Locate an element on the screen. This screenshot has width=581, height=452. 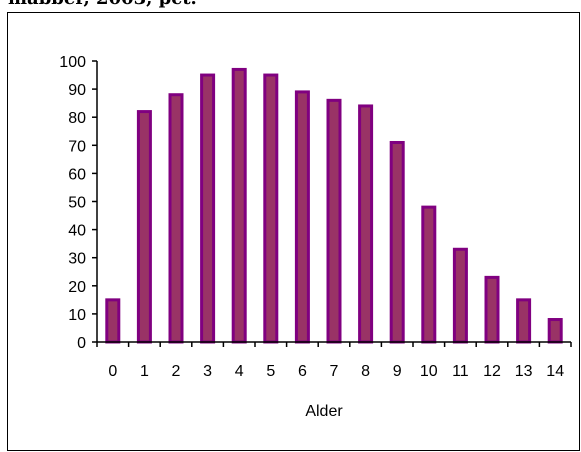
x-tick-label: 12 is located at coordinates (492, 371).